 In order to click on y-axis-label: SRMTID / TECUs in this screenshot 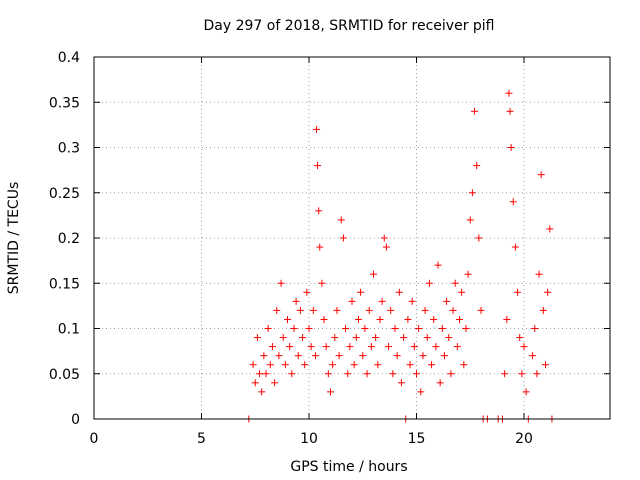, I will do `click(14, 238)`.